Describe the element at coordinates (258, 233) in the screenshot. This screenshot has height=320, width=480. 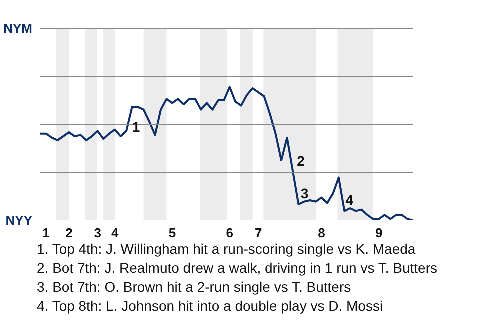
I see `x-tick-label: 7` at that location.